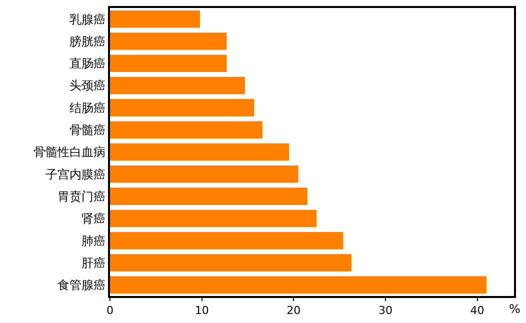 The width and height of the screenshot is (526, 323). I want to click on y-tick-label: 直肠癌, so click(88, 63).